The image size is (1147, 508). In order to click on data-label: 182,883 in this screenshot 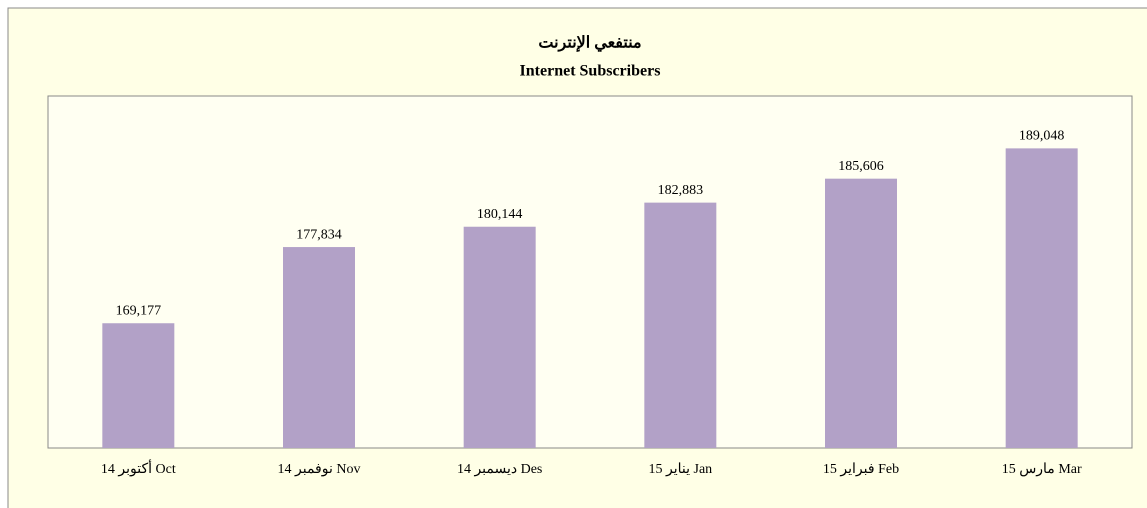, I will do `click(681, 190)`.